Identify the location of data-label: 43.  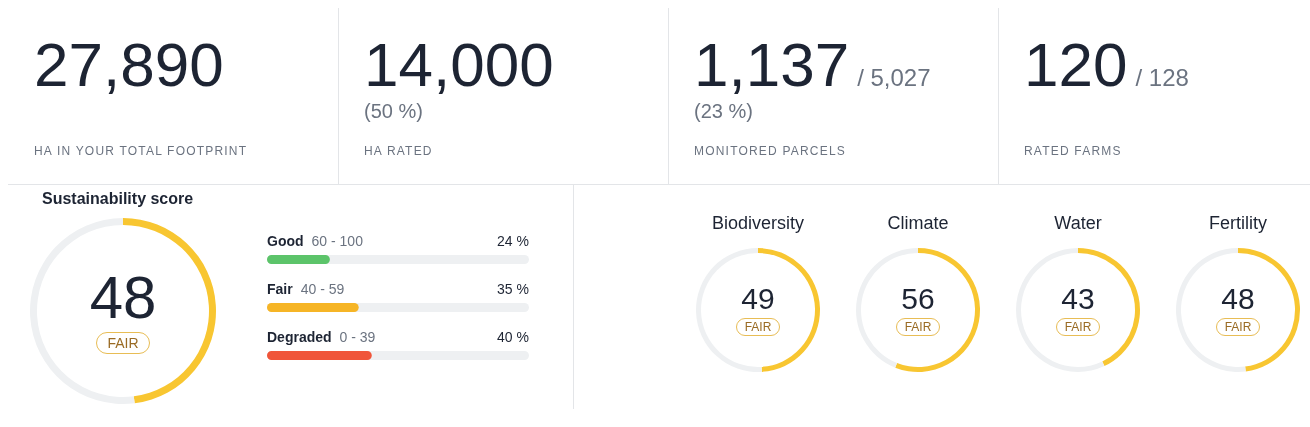
(1078, 298).